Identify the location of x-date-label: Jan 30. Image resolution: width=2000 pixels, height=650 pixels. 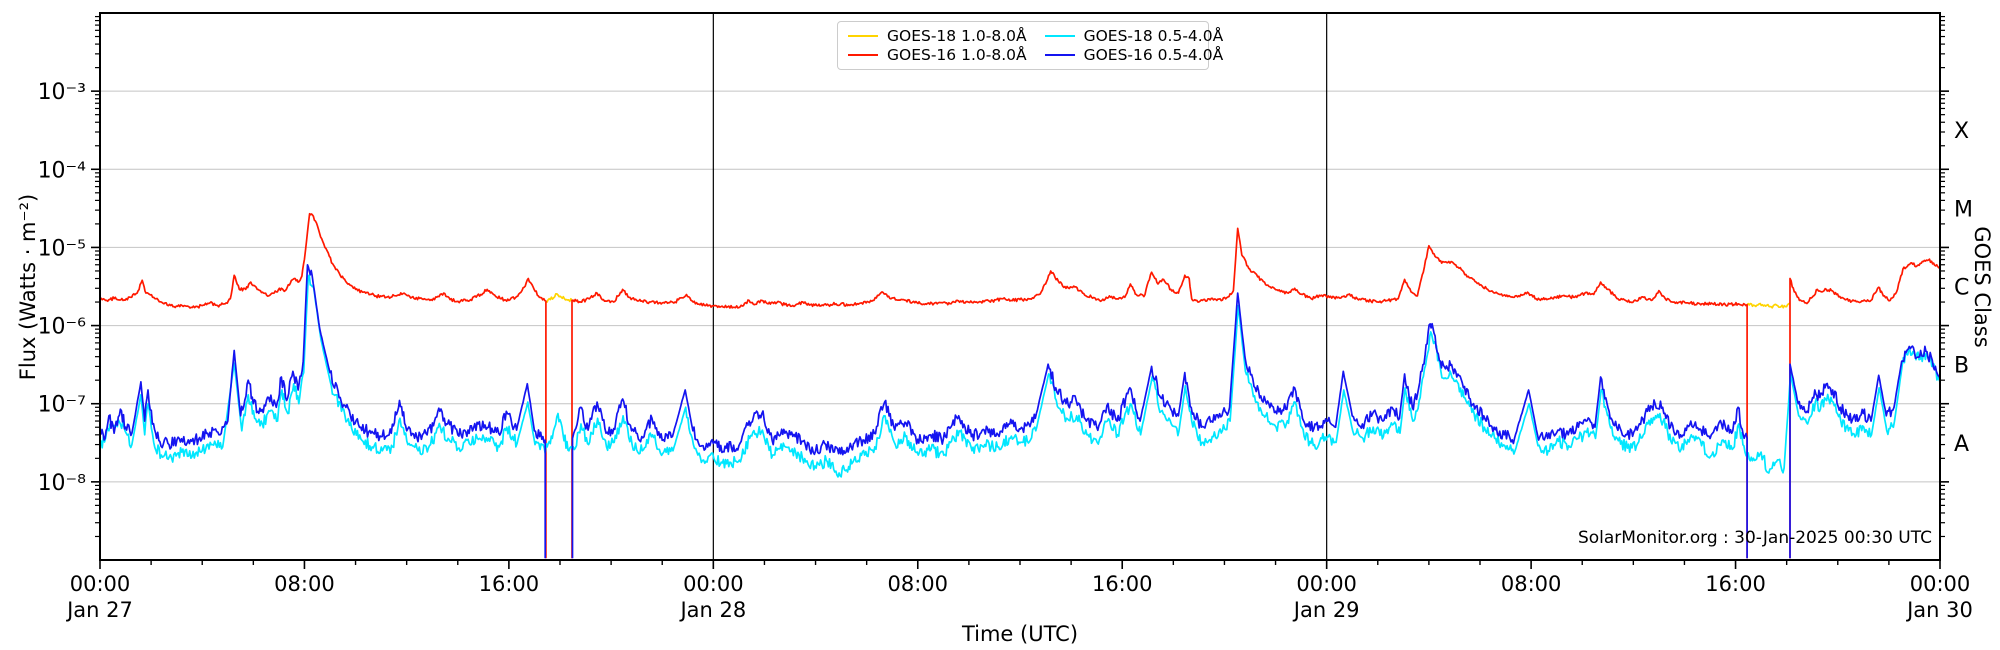
(1939, 610).